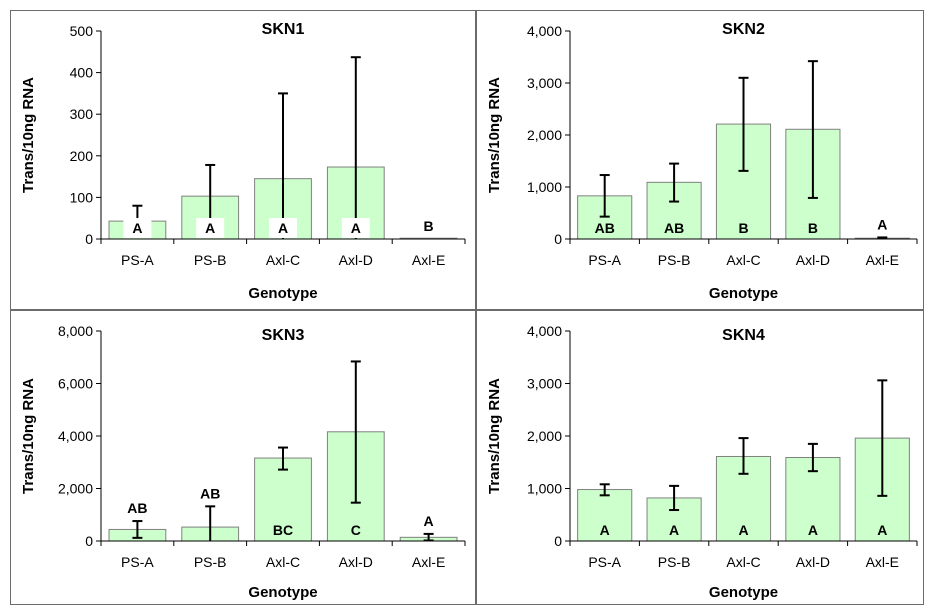 The width and height of the screenshot is (934, 607). What do you see at coordinates (743, 29) in the screenshot?
I see `chart-title: SKN2` at bounding box center [743, 29].